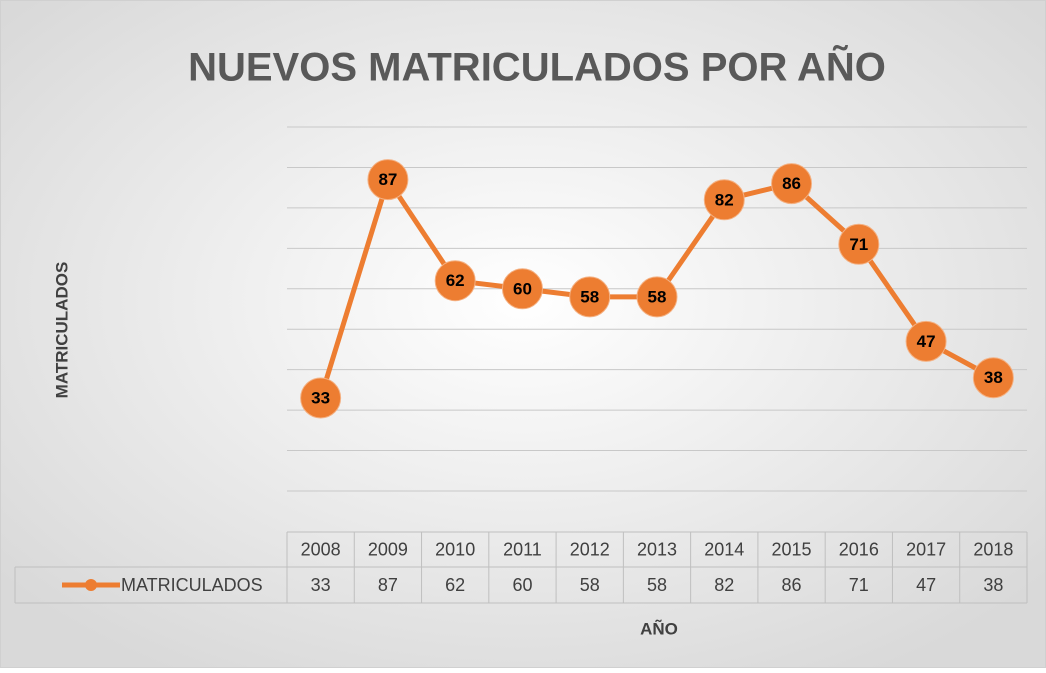  I want to click on data-label: 38, so click(993, 377).